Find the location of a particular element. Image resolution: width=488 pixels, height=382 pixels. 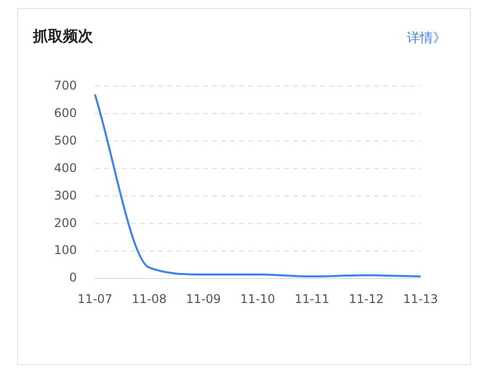

y-tick-label: 300 is located at coordinates (65, 195).